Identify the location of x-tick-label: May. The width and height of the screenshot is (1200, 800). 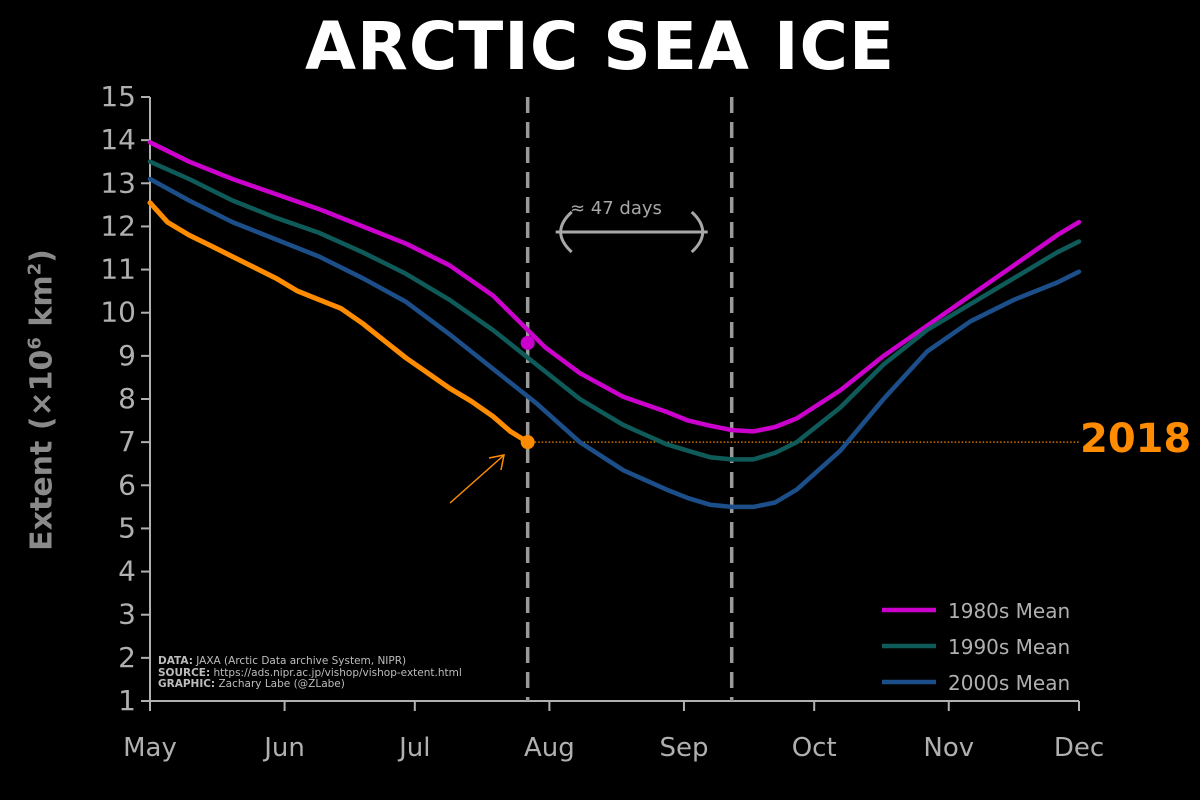
(150, 748).